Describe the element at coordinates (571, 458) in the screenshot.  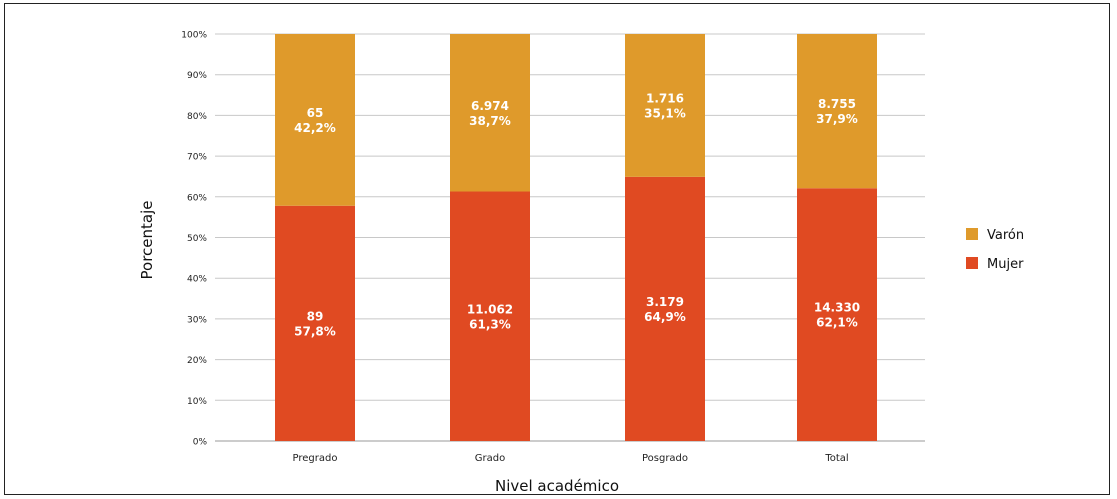
I see `x-tick-labels: Pregrado Grado Posgrado Total` at that location.